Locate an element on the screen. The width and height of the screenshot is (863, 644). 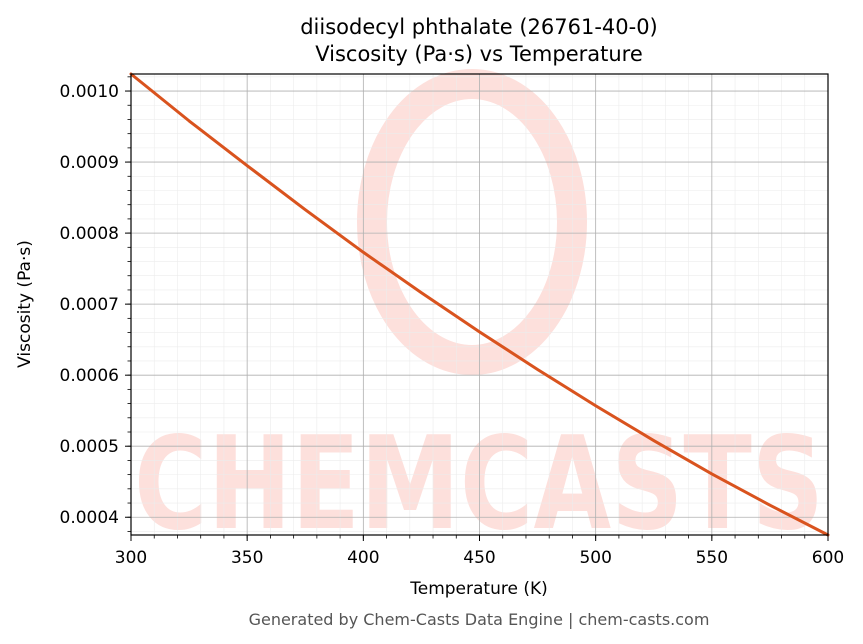
watermark-logo-ring is located at coordinates (472, 222).